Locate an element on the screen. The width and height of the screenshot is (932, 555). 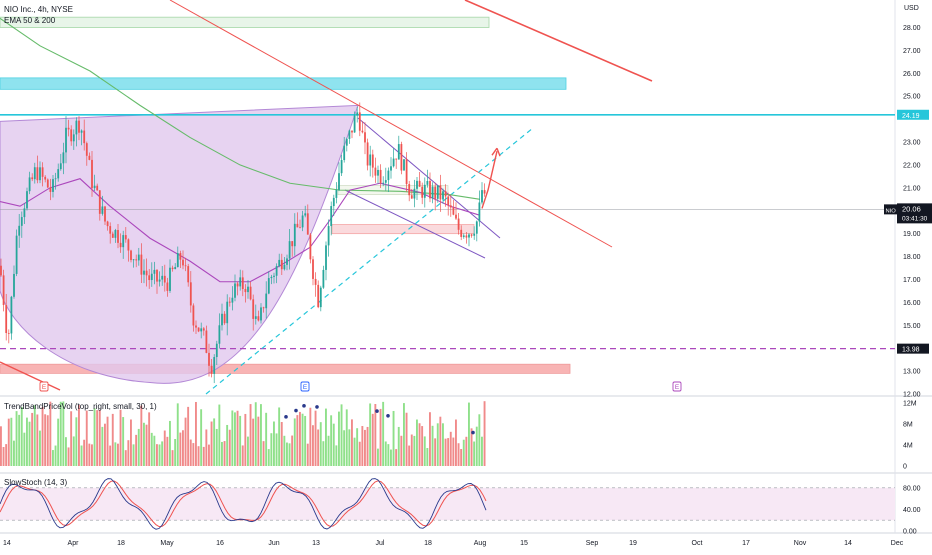
price-axis-tick: 12.00 is located at coordinates (912, 395).